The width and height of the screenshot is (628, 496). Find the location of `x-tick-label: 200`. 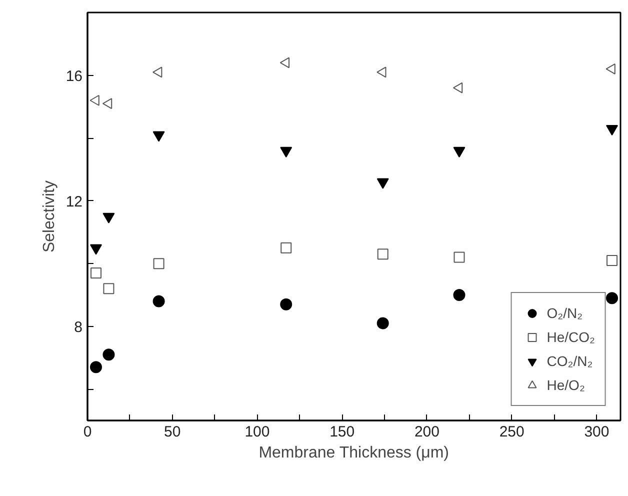

x-tick-label: 200 is located at coordinates (427, 432).